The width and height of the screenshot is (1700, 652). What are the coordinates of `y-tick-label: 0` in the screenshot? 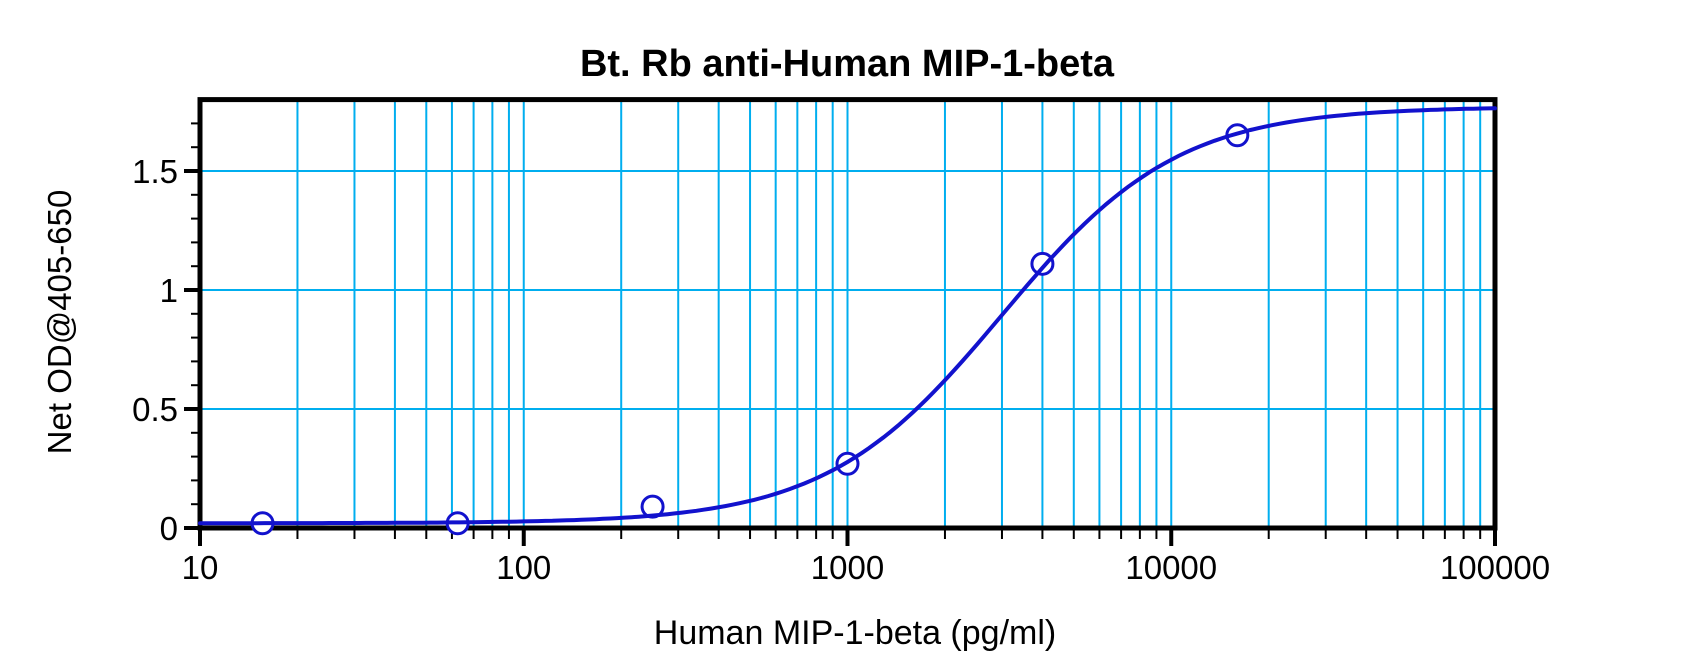 It's located at (169, 528).